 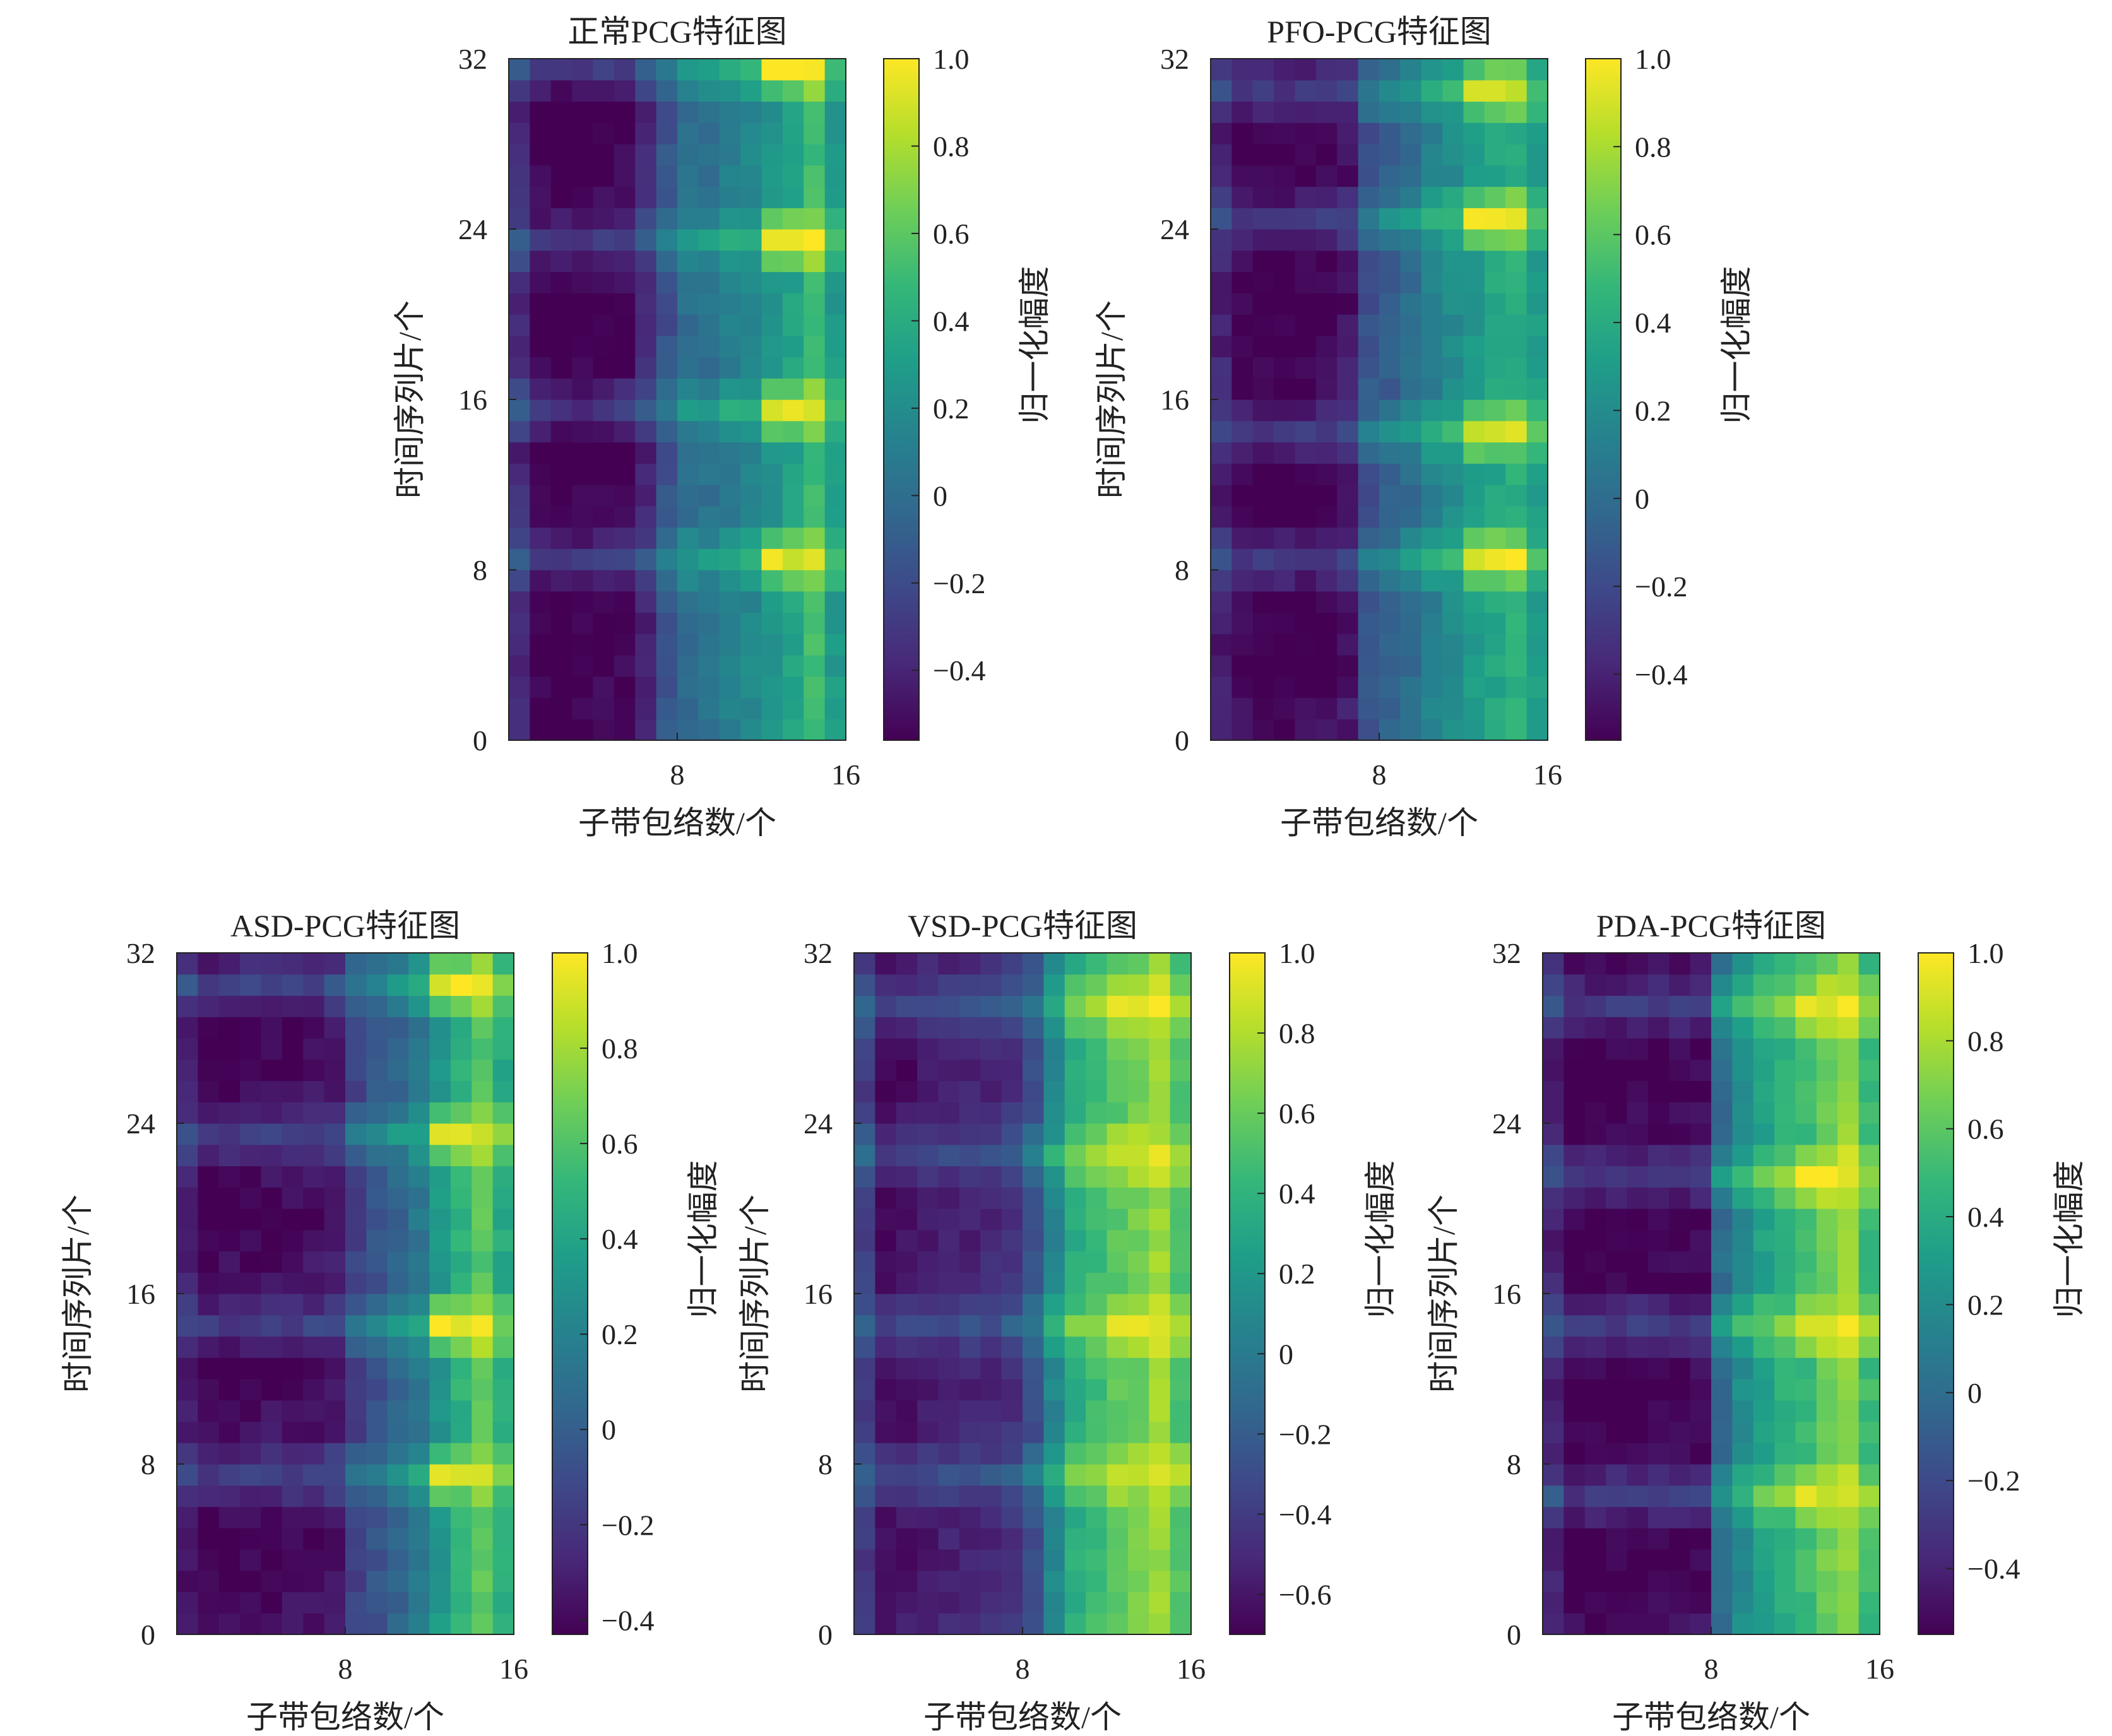 I want to click on colorbar-tick-label: 0.8, so click(x=620, y=1048).